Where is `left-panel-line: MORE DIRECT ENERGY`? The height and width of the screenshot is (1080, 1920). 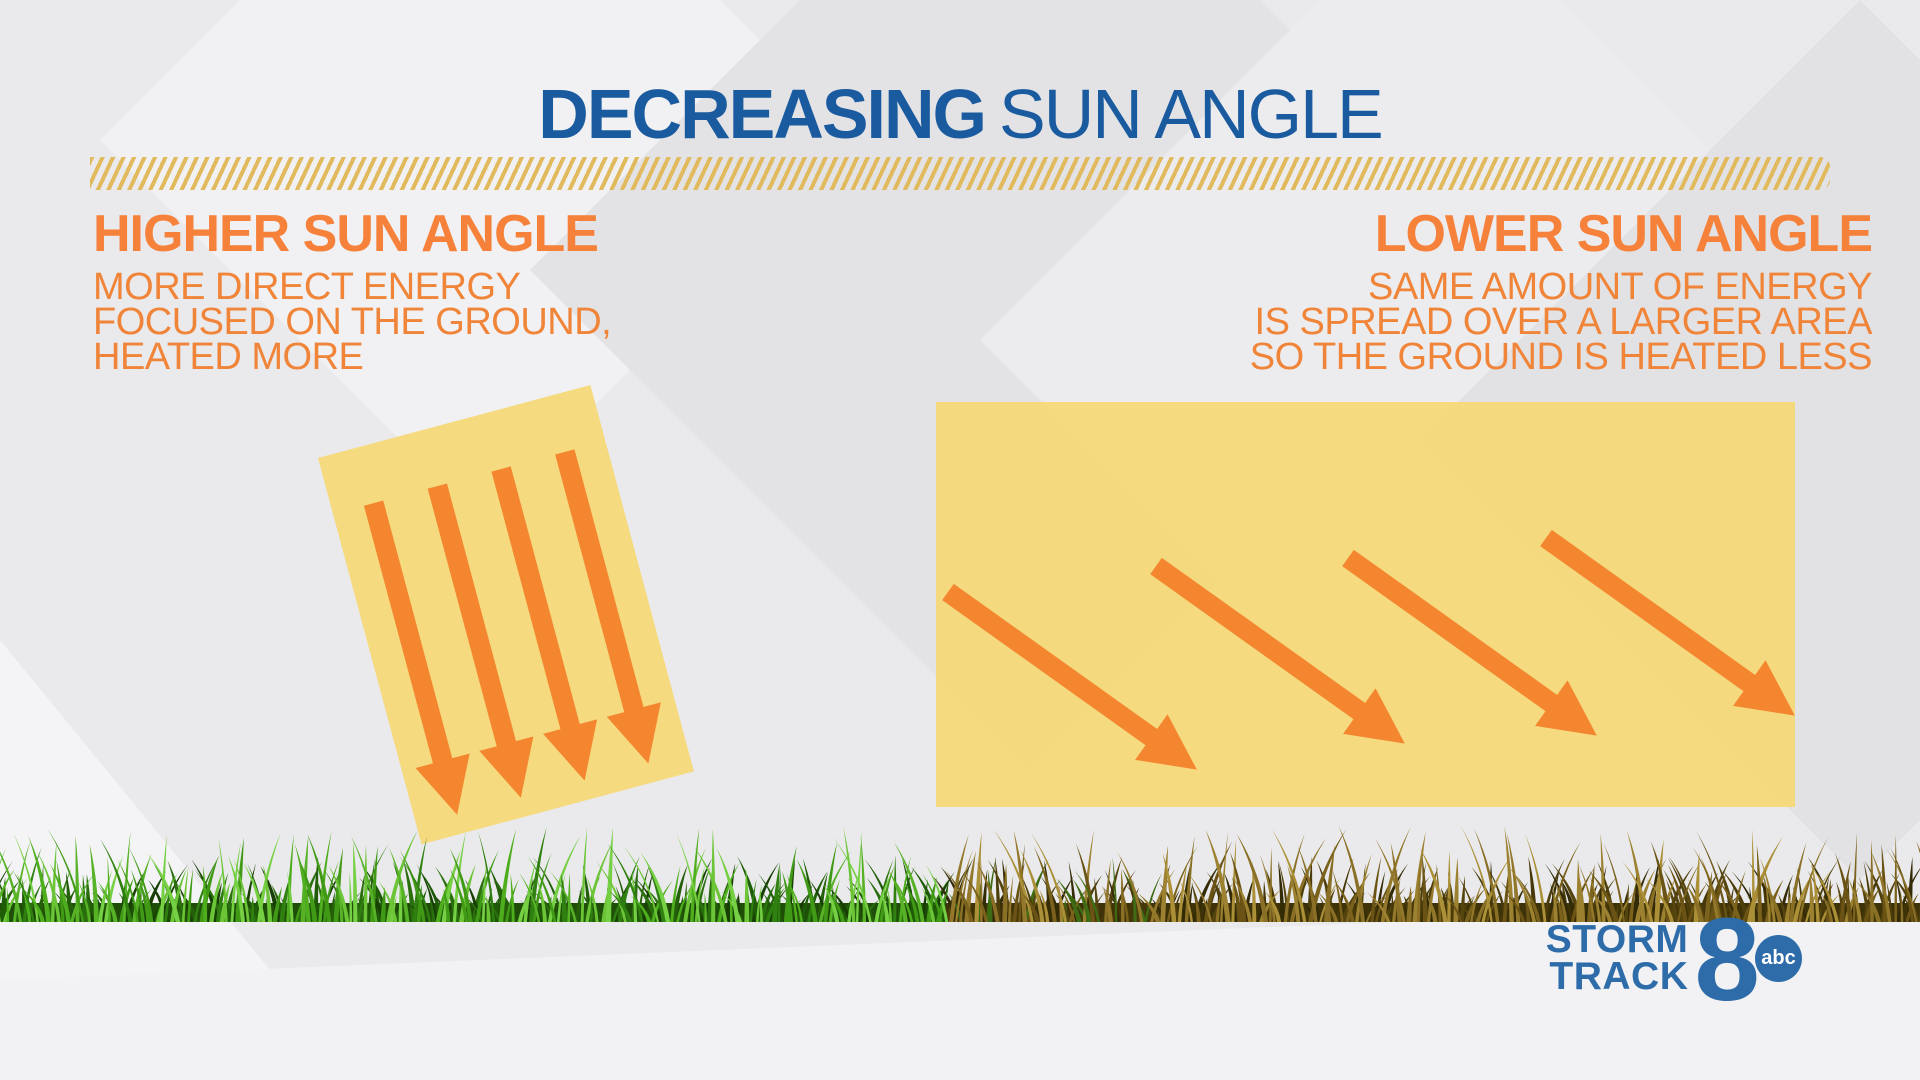
left-panel-line: MORE DIRECT ENERGY is located at coordinates (307, 287).